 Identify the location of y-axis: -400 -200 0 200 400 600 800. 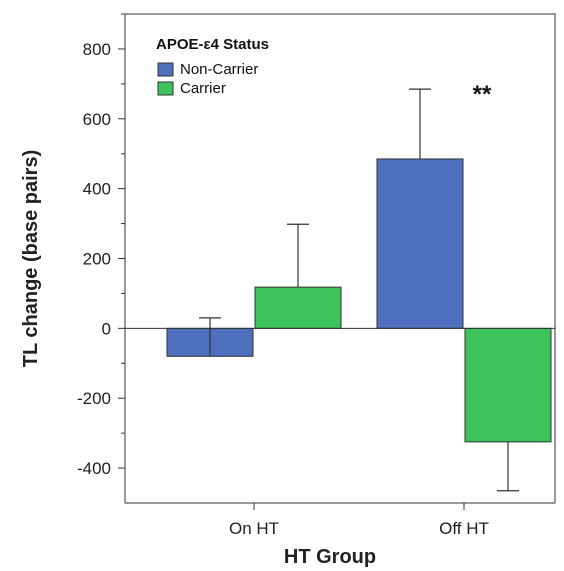
(101, 245).